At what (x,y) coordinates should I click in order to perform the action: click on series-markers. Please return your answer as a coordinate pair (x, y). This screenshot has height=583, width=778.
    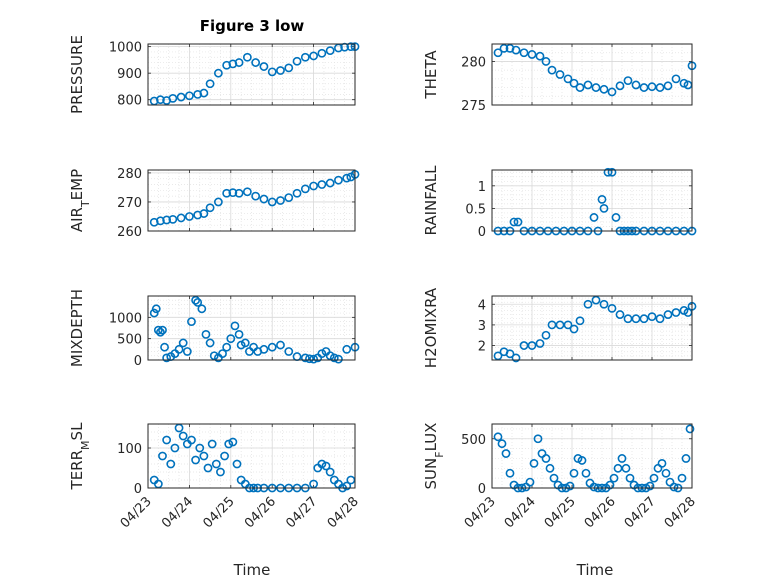
    Looking at the image, I should click on (254, 198).